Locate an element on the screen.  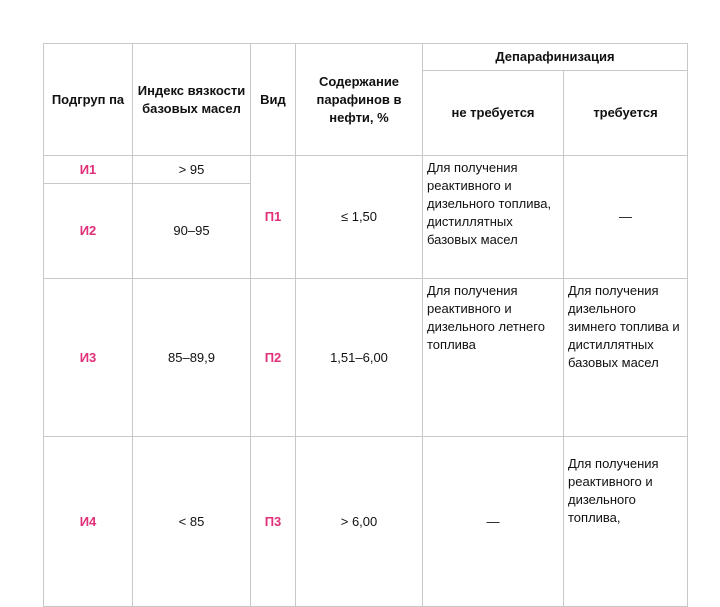
subgroup-cell: И4 is located at coordinates (88, 521).